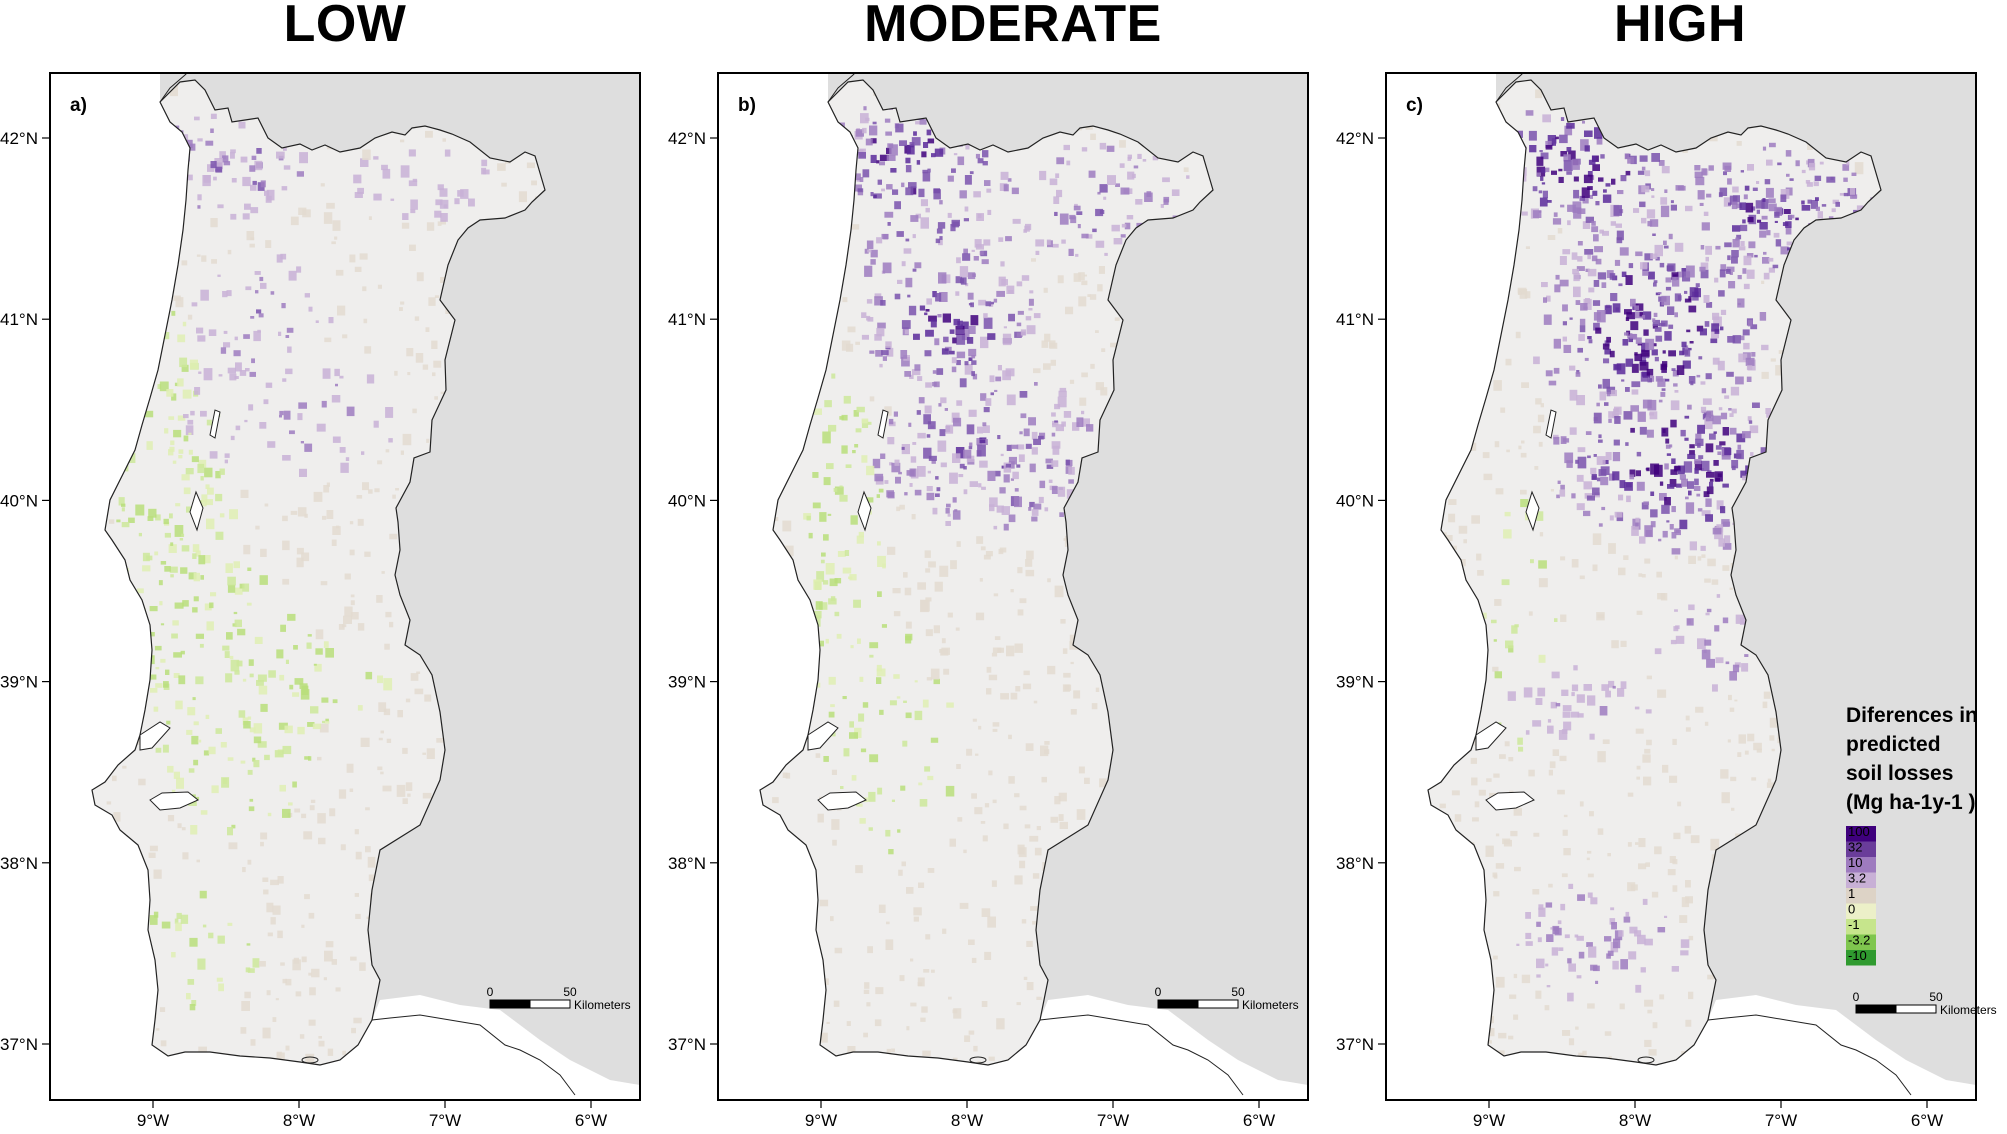 Image resolution: width=2007 pixels, height=1134 pixels. Describe the element at coordinates (1893, 744) in the screenshot. I see `legend-title-line: predicted` at that location.